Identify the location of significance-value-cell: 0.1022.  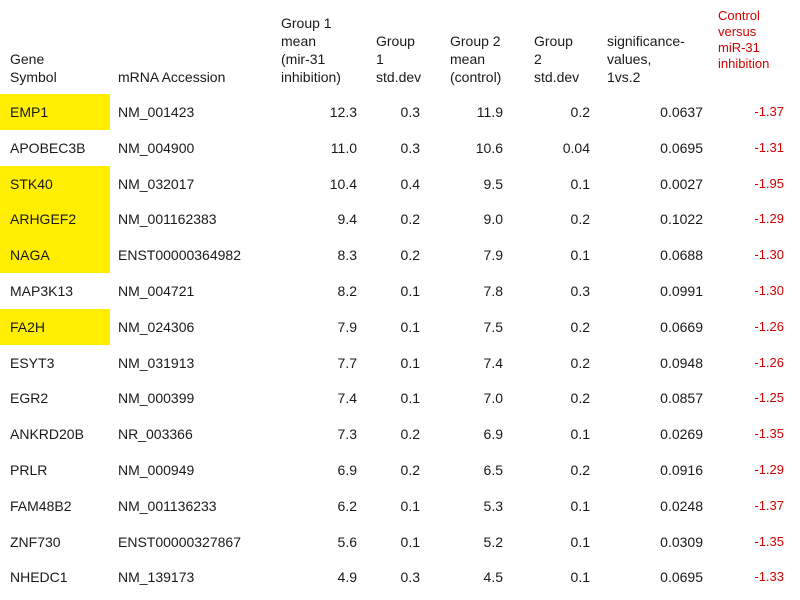
(681, 219).